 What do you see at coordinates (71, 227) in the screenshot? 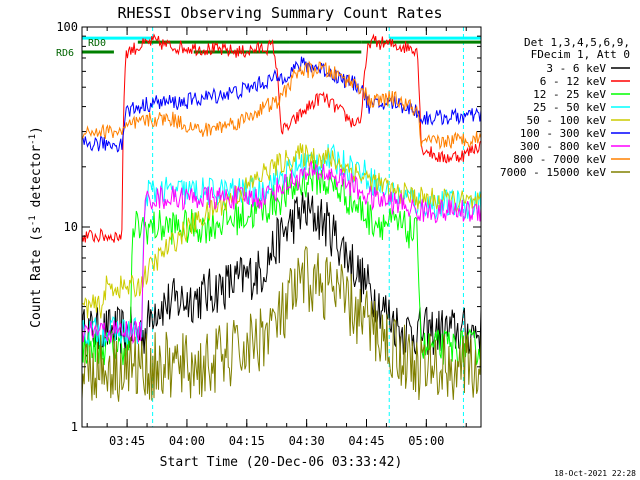
I see `y-tick-label: 10` at bounding box center [71, 227].